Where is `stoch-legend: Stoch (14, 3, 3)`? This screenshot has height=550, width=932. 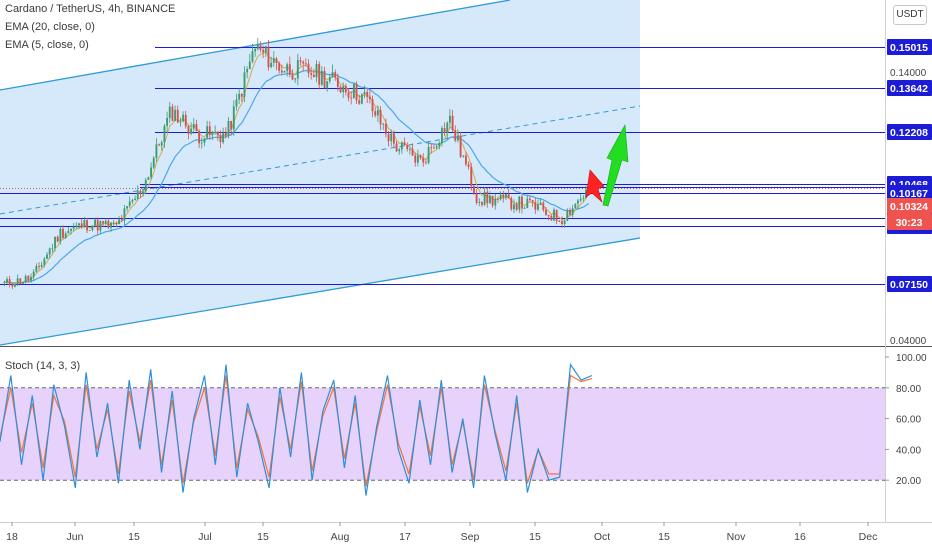
stoch-legend: Stoch (14, 3, 3) is located at coordinates (43, 366).